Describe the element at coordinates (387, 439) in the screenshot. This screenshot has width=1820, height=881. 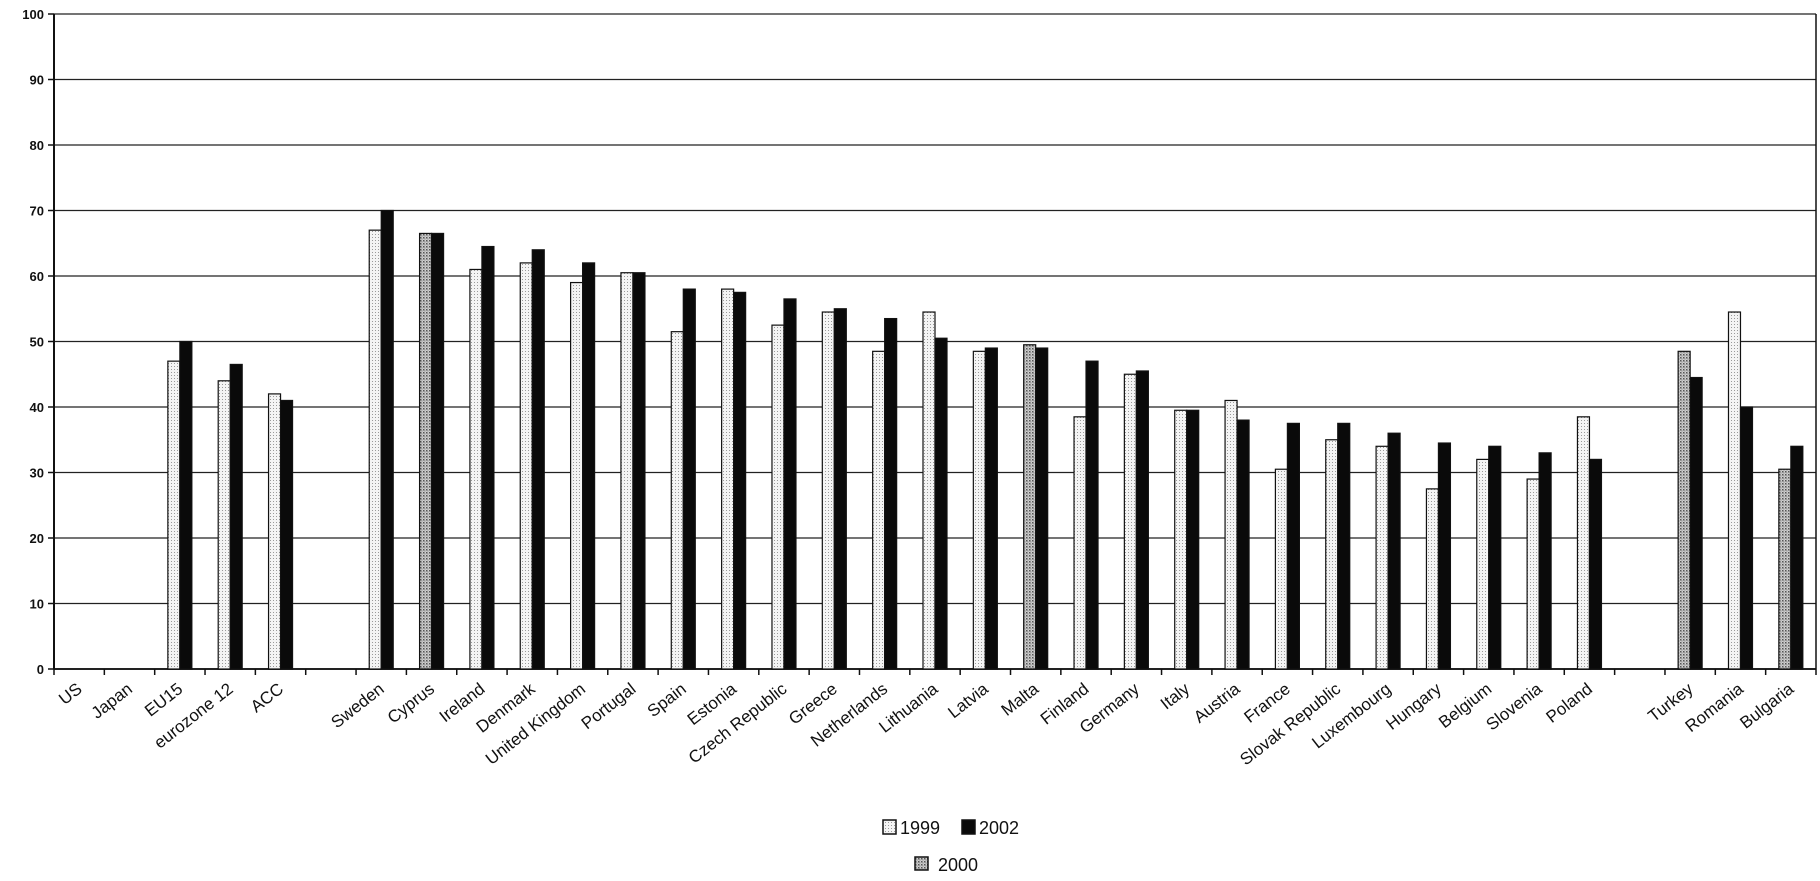
I see `bar-2002-sweden` at that location.